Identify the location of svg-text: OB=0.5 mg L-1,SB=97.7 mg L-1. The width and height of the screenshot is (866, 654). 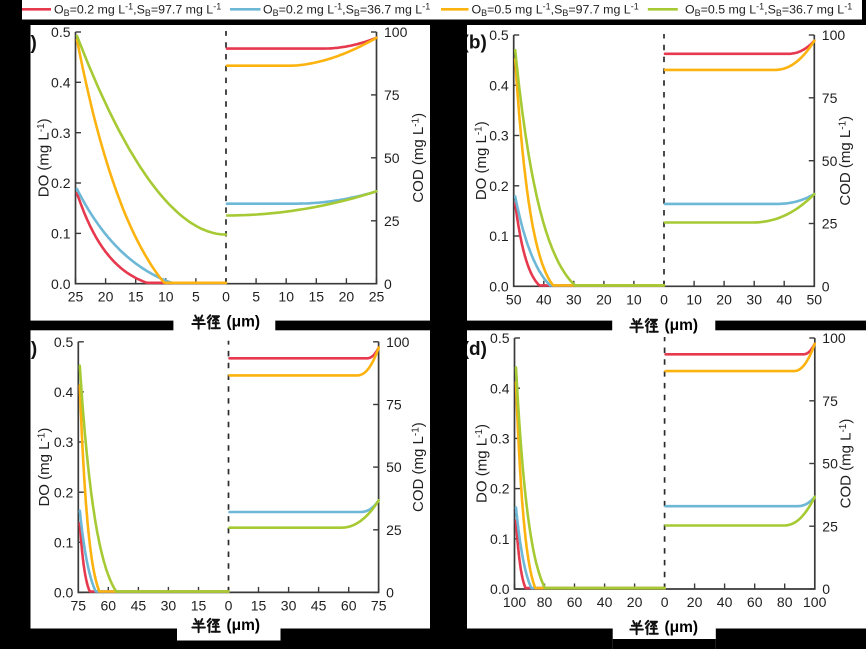
(555, 9).